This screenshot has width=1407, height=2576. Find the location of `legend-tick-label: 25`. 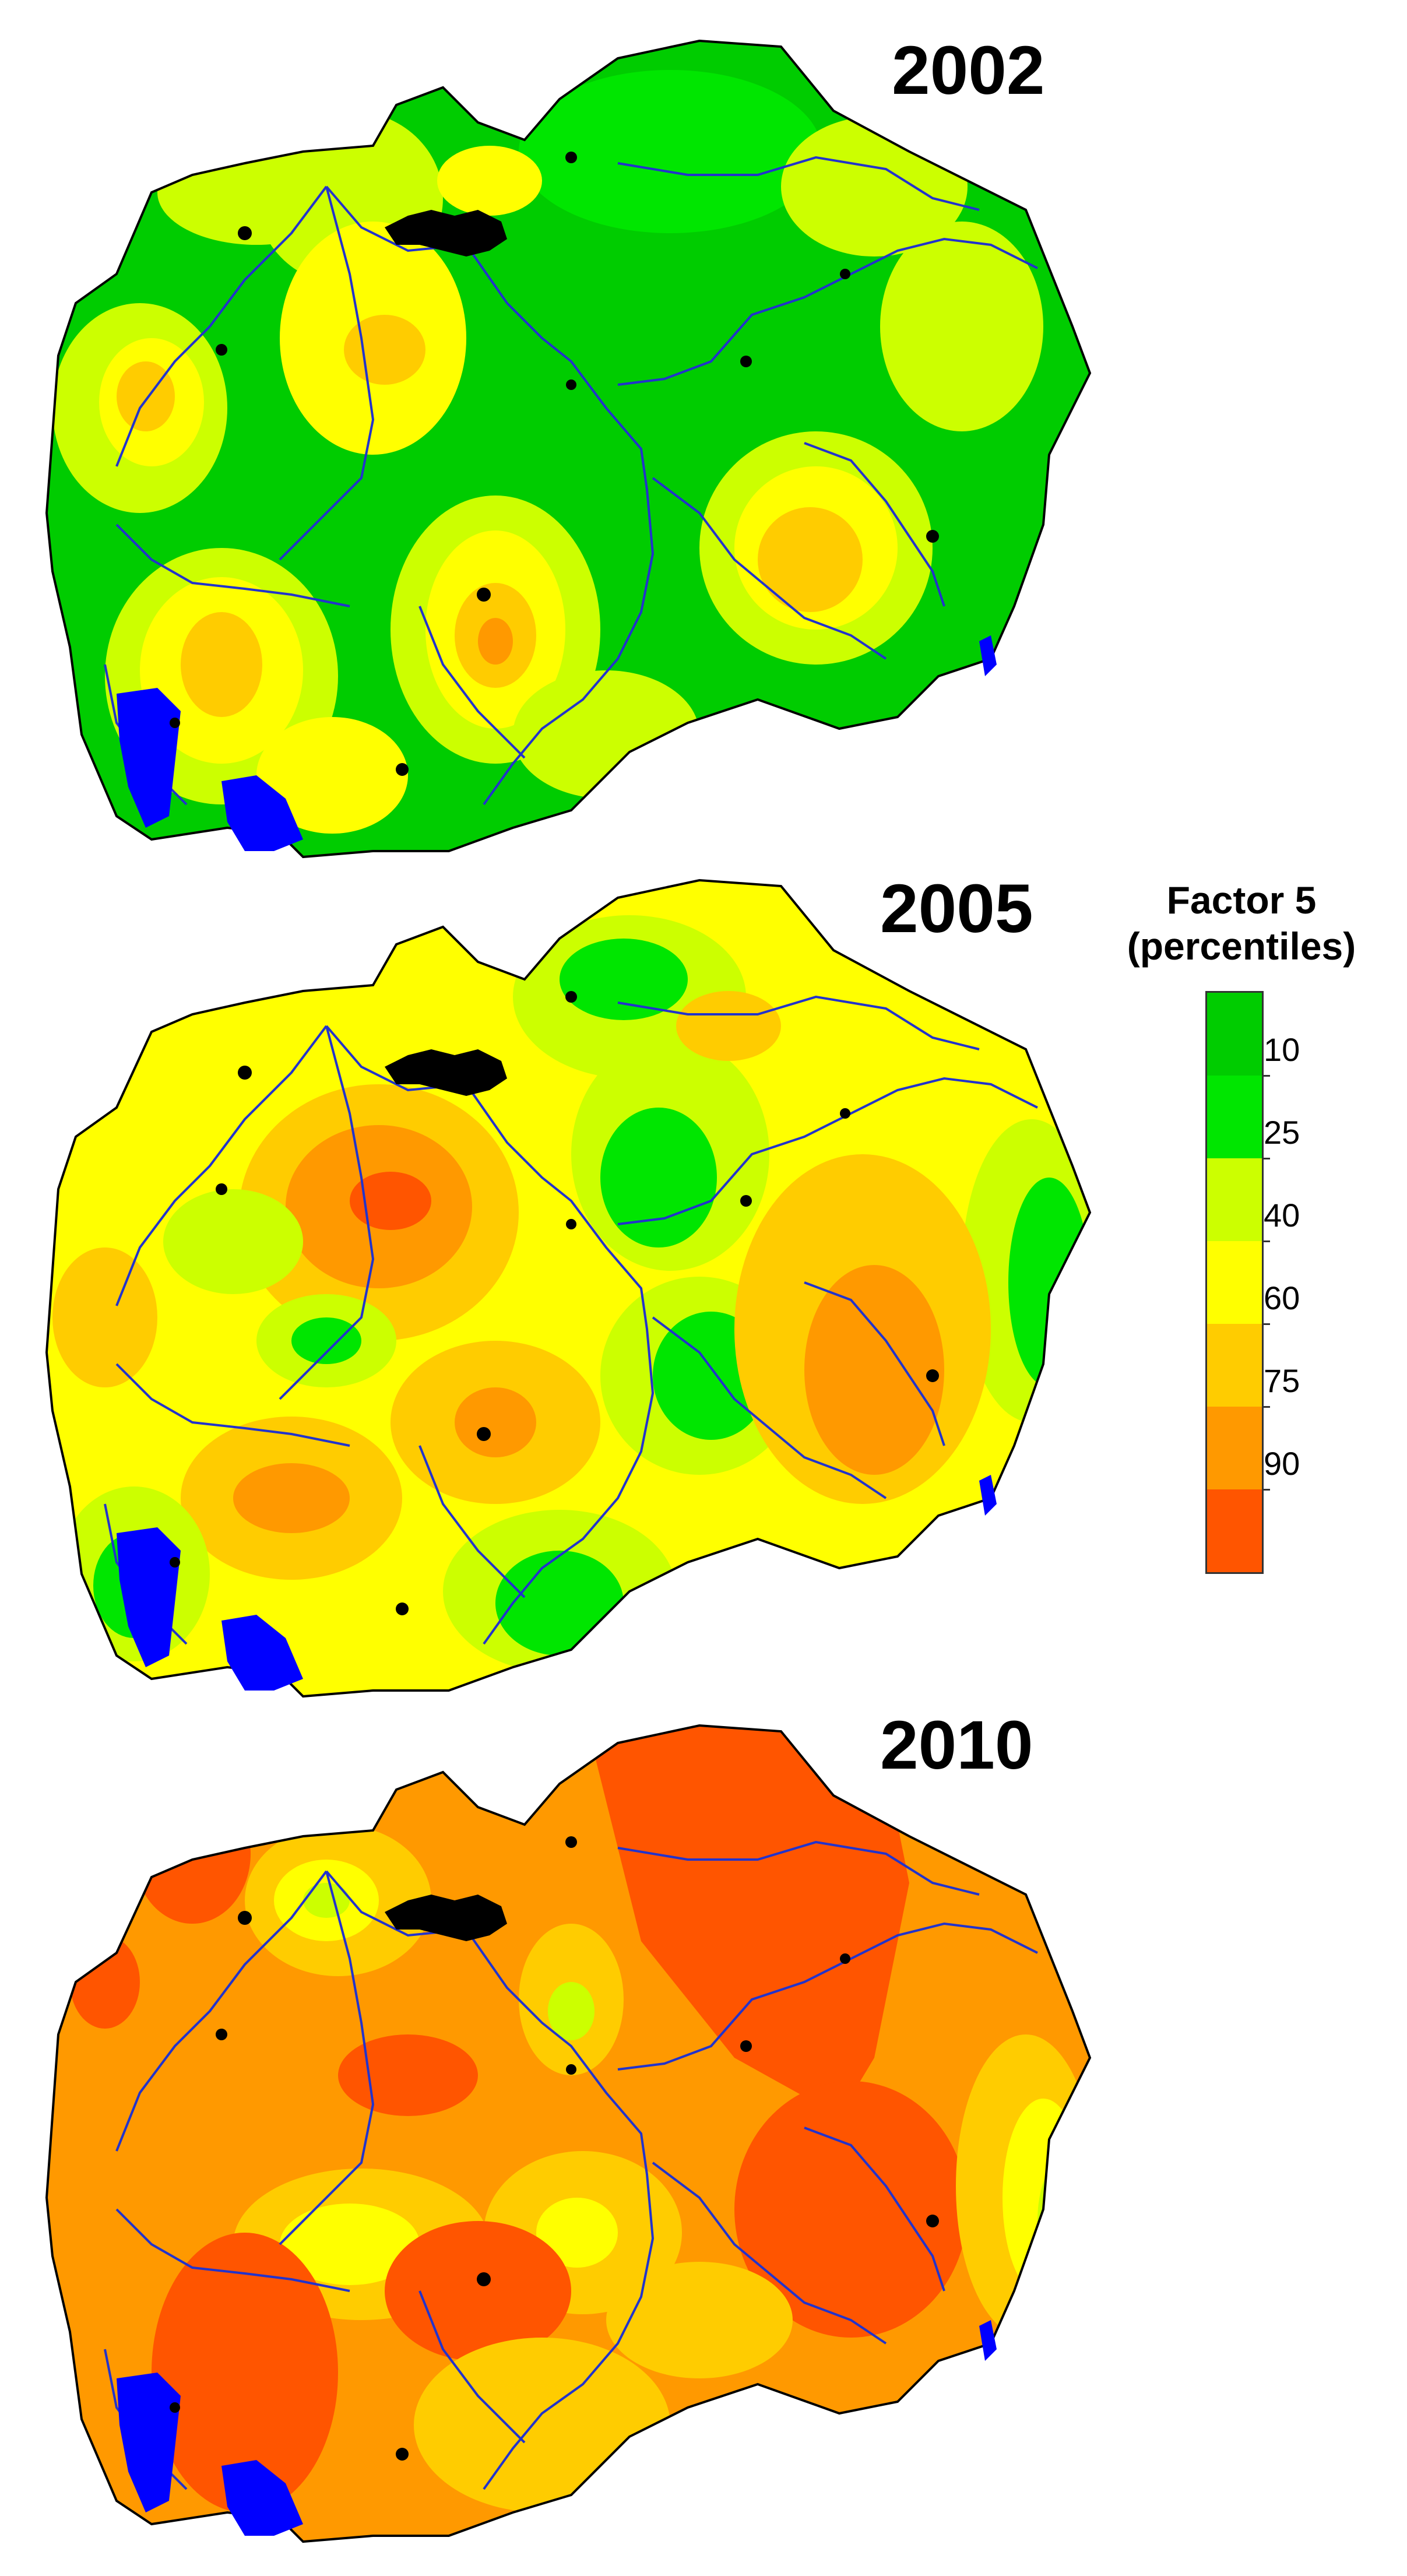

legend-tick-label: 25 is located at coordinates (1282, 1132).